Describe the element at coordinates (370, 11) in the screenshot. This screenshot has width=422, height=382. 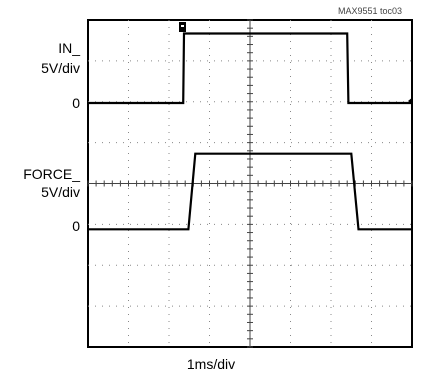
I see `chart-tag: MAX9551 toc03` at that location.